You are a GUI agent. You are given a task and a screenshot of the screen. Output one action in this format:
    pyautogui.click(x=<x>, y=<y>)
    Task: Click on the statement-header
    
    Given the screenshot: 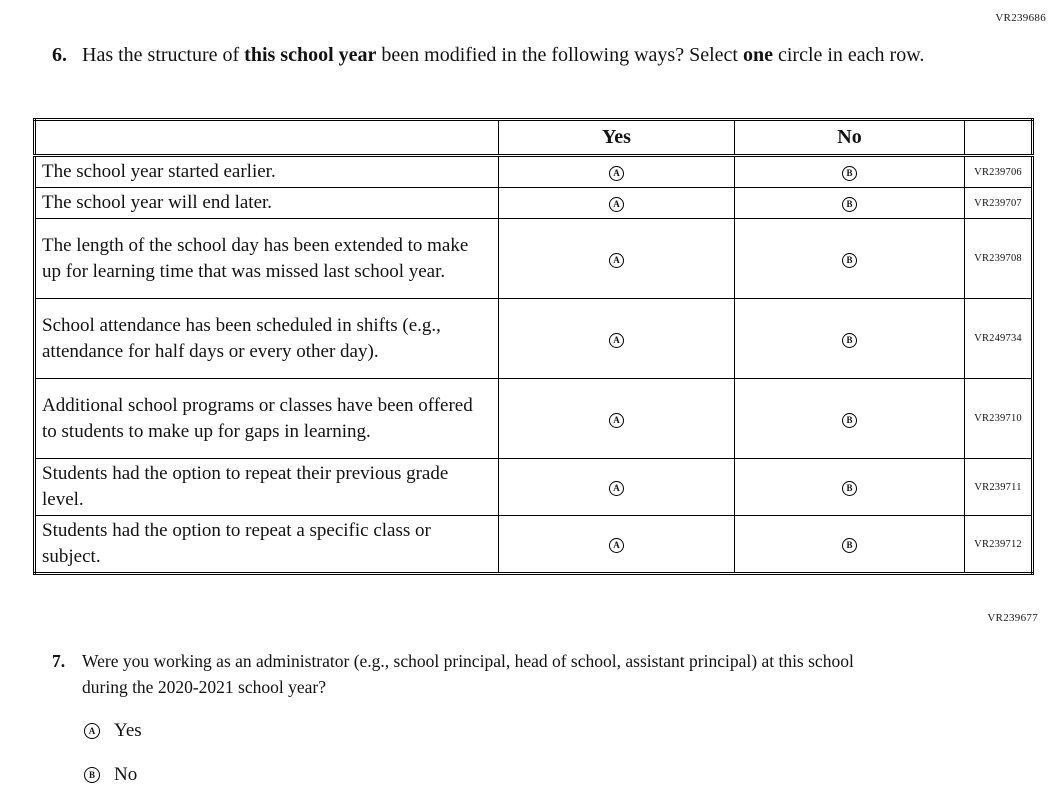 What is the action you would take?
    pyautogui.click(x=266, y=138)
    